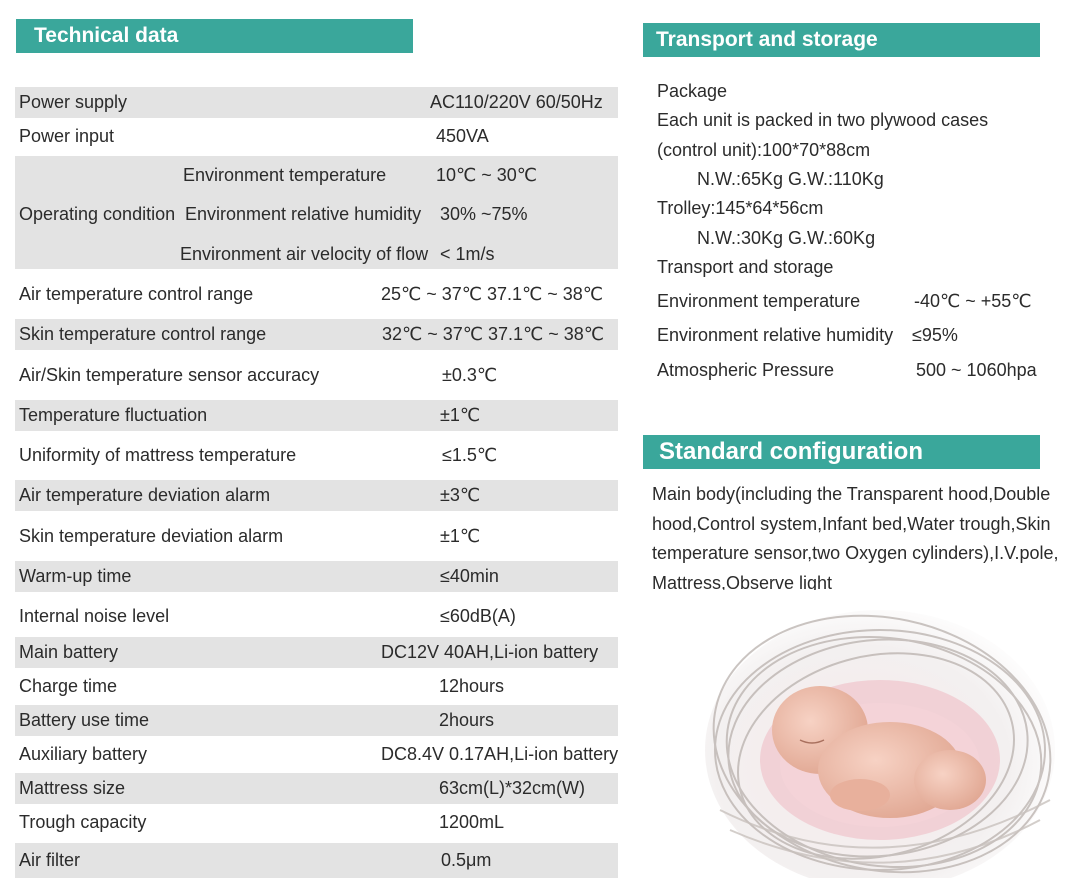 Image resolution: width=1068 pixels, height=878 pixels. What do you see at coordinates (136, 294) in the screenshot?
I see `row-label: Air temperature control range` at bounding box center [136, 294].